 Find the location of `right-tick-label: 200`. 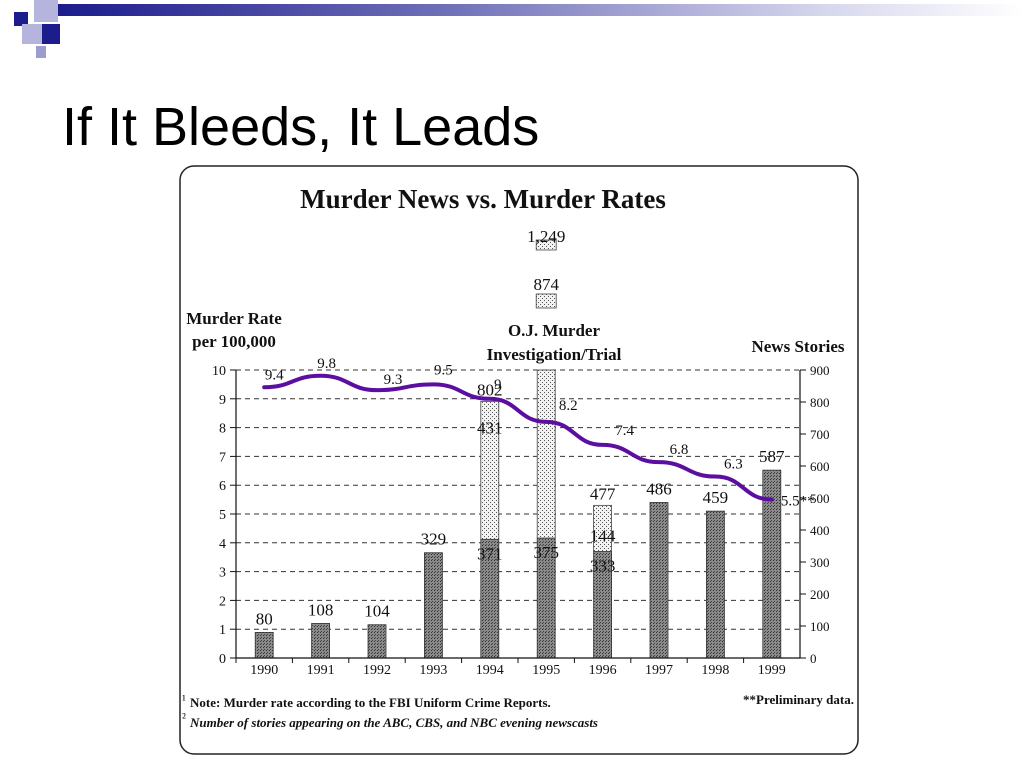

right-tick-label: 200 is located at coordinates (820, 594).